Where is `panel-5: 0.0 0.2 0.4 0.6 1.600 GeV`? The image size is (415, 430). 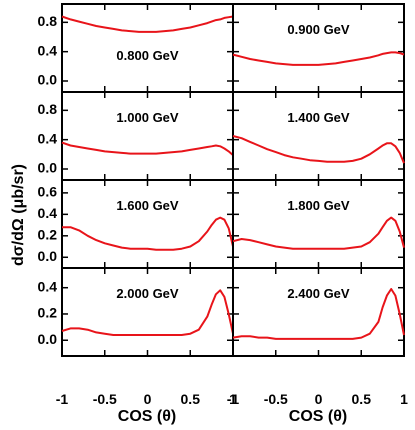 panel-5: 0.0 0.2 0.4 0.6 1.600 GeV is located at coordinates (136, 224).